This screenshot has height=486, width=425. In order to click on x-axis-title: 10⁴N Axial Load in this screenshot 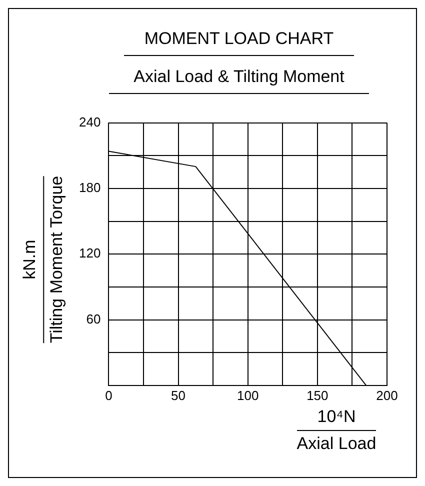, I will do `click(336, 430)`.